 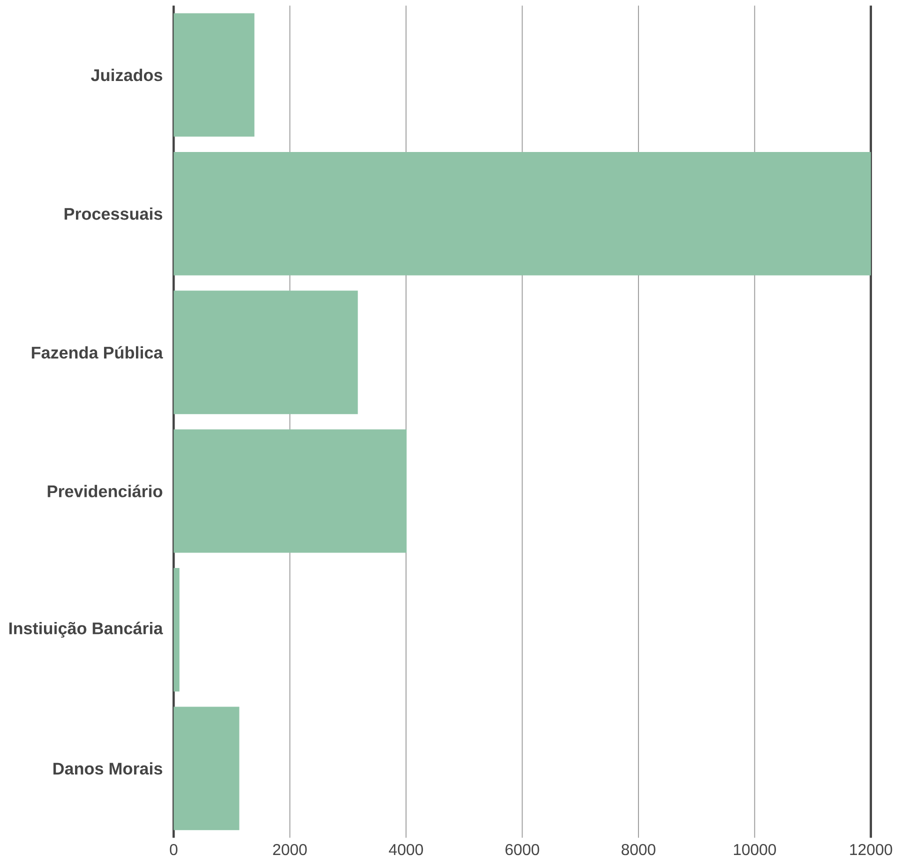 I want to click on x-tick-label: 8000, so click(x=639, y=849).